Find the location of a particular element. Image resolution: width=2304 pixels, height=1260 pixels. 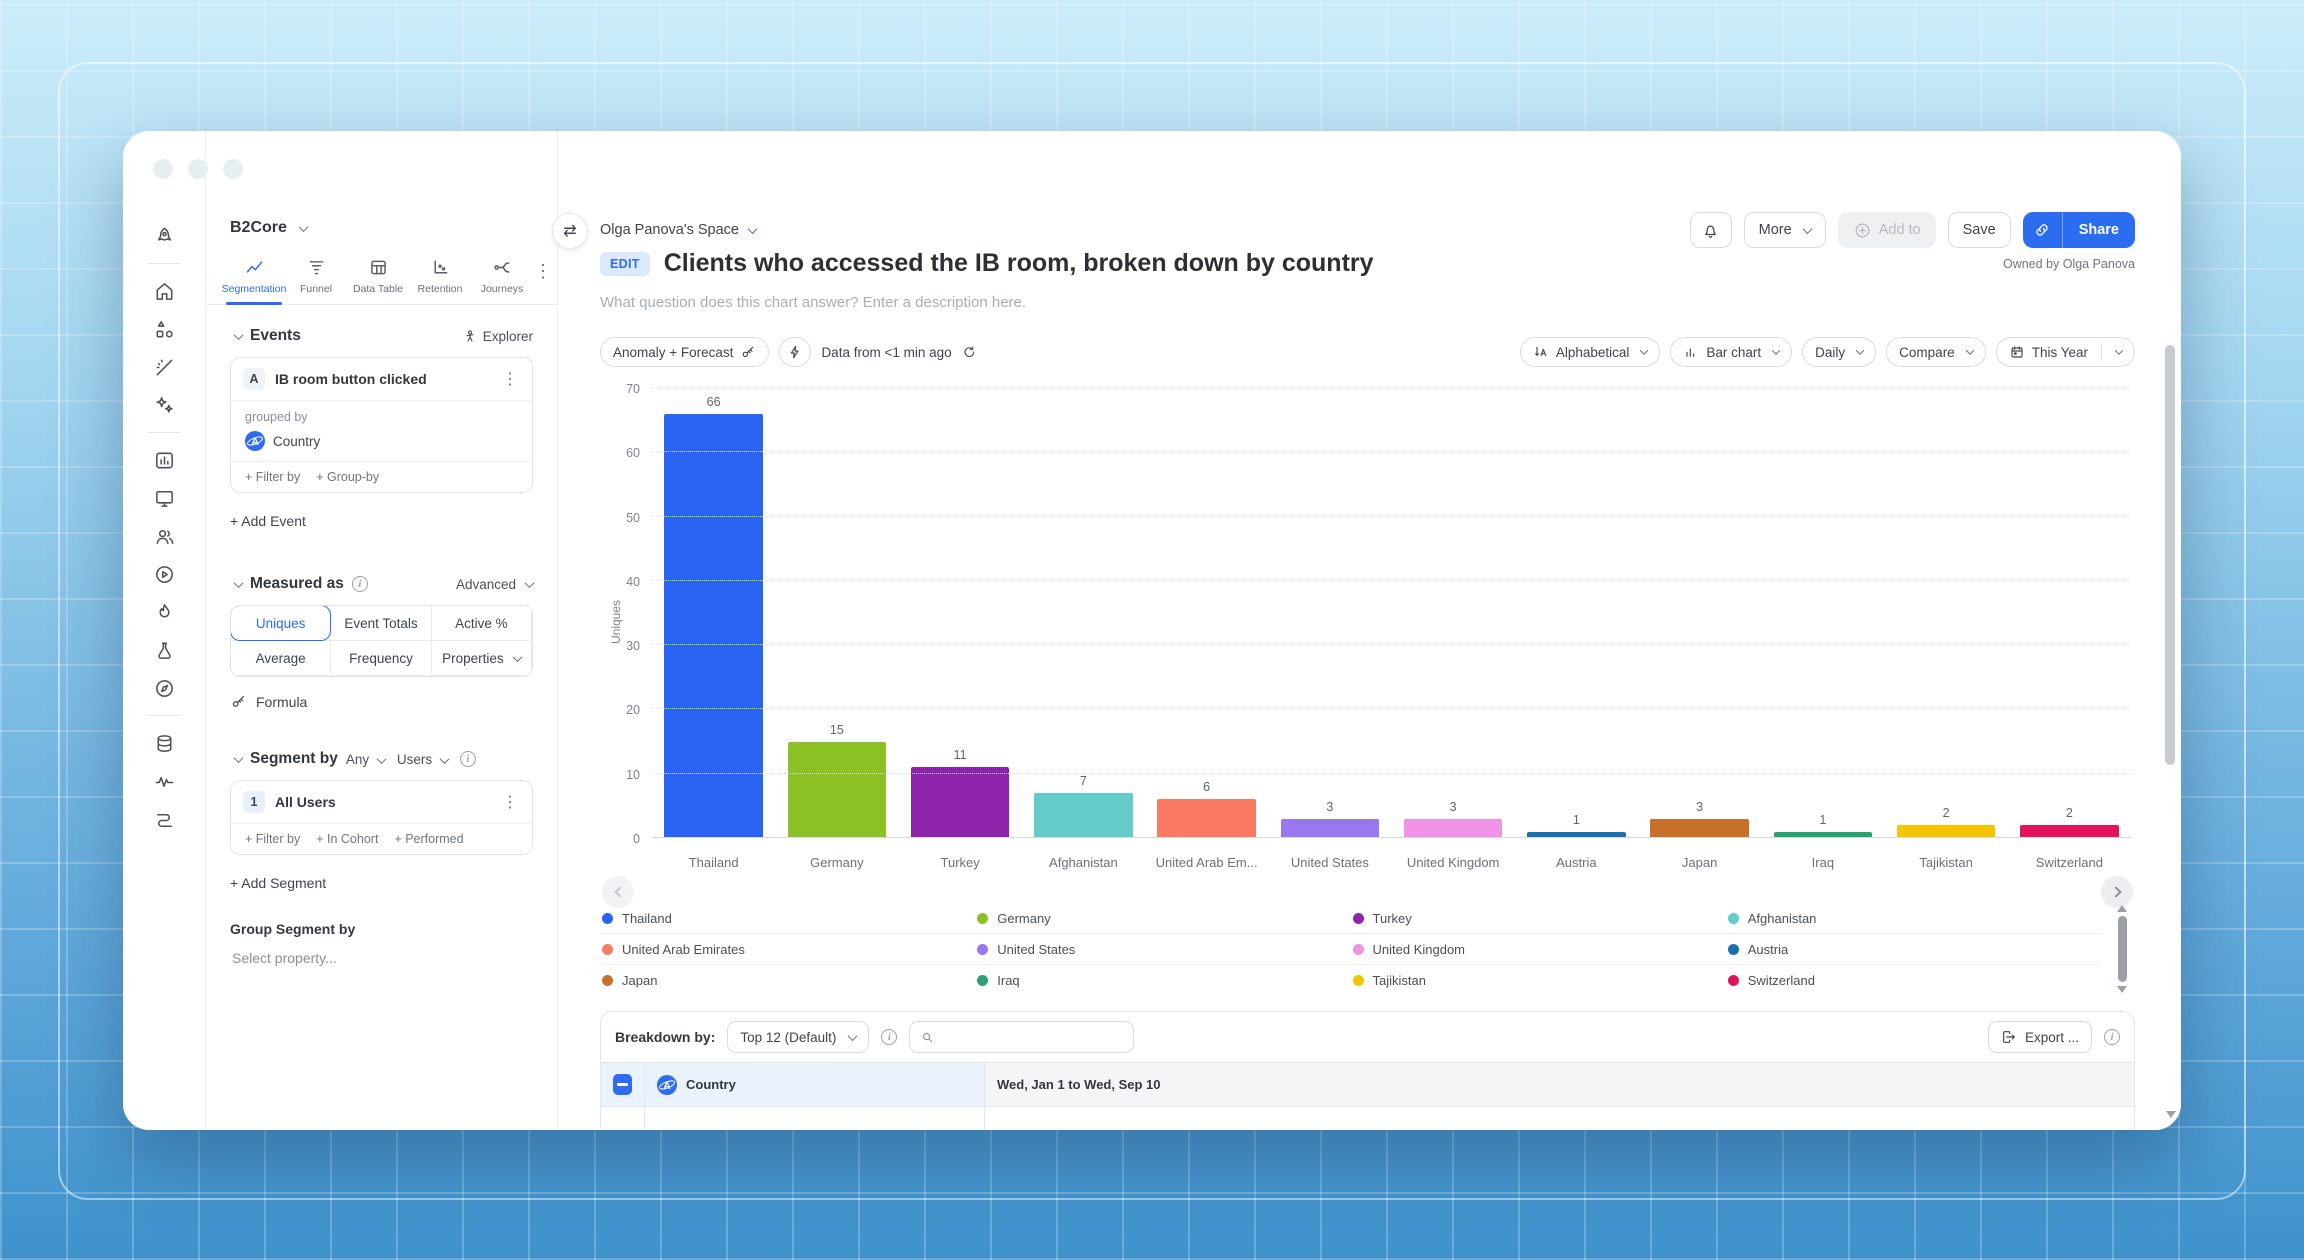

option-uniques: Uniques is located at coordinates (281, 623).